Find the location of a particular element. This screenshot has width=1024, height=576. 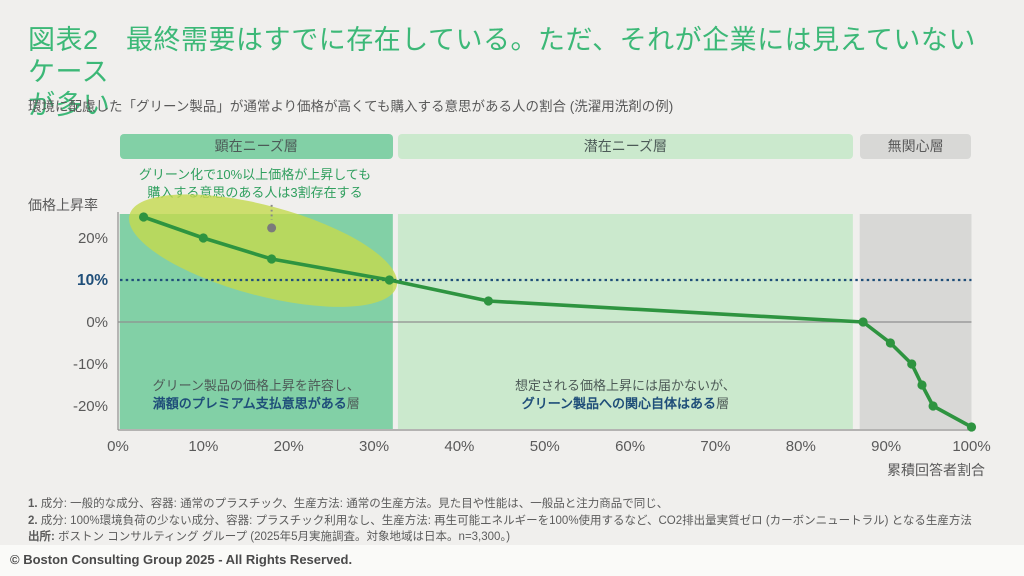

zone-header-explicit-needs: 顕在ニーズ層 is located at coordinates (256, 146).